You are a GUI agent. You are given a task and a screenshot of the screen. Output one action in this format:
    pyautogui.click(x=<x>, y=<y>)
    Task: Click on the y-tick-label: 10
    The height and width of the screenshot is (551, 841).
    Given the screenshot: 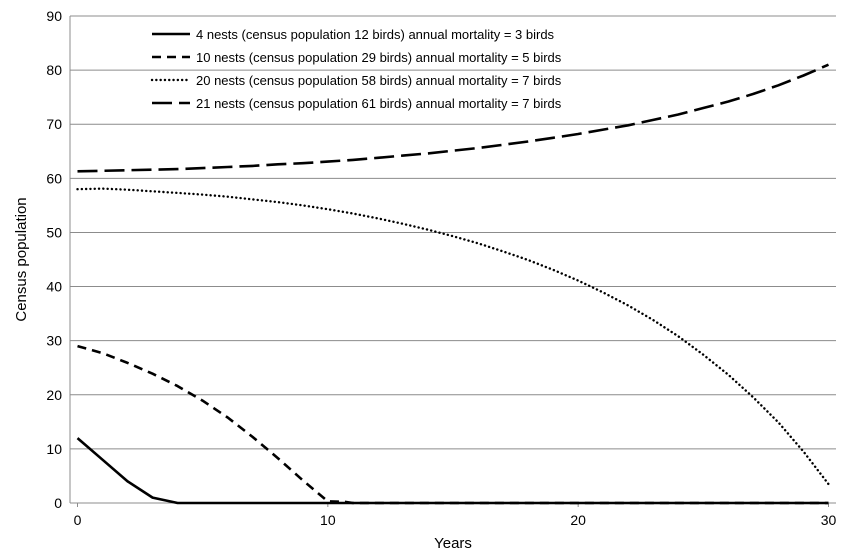 What is the action you would take?
    pyautogui.click(x=54, y=449)
    